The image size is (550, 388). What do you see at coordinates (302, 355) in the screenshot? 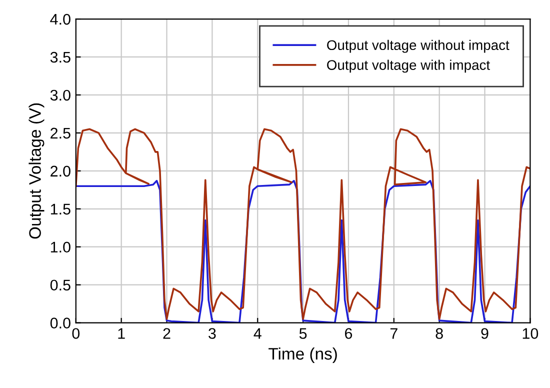
I see `x-axis-title: Time (ns)` at bounding box center [302, 355].